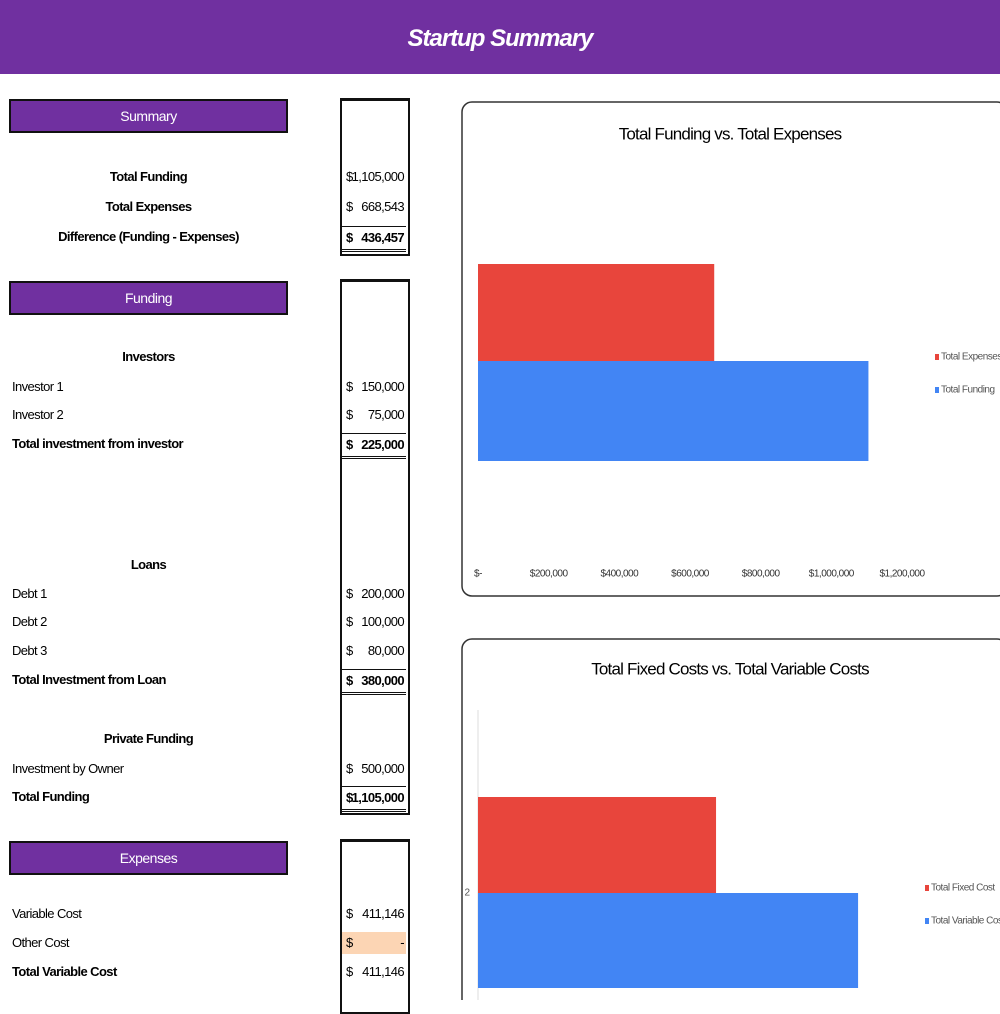  Describe the element at coordinates (29, 593) in the screenshot. I see `row-label: Debt 1` at that location.